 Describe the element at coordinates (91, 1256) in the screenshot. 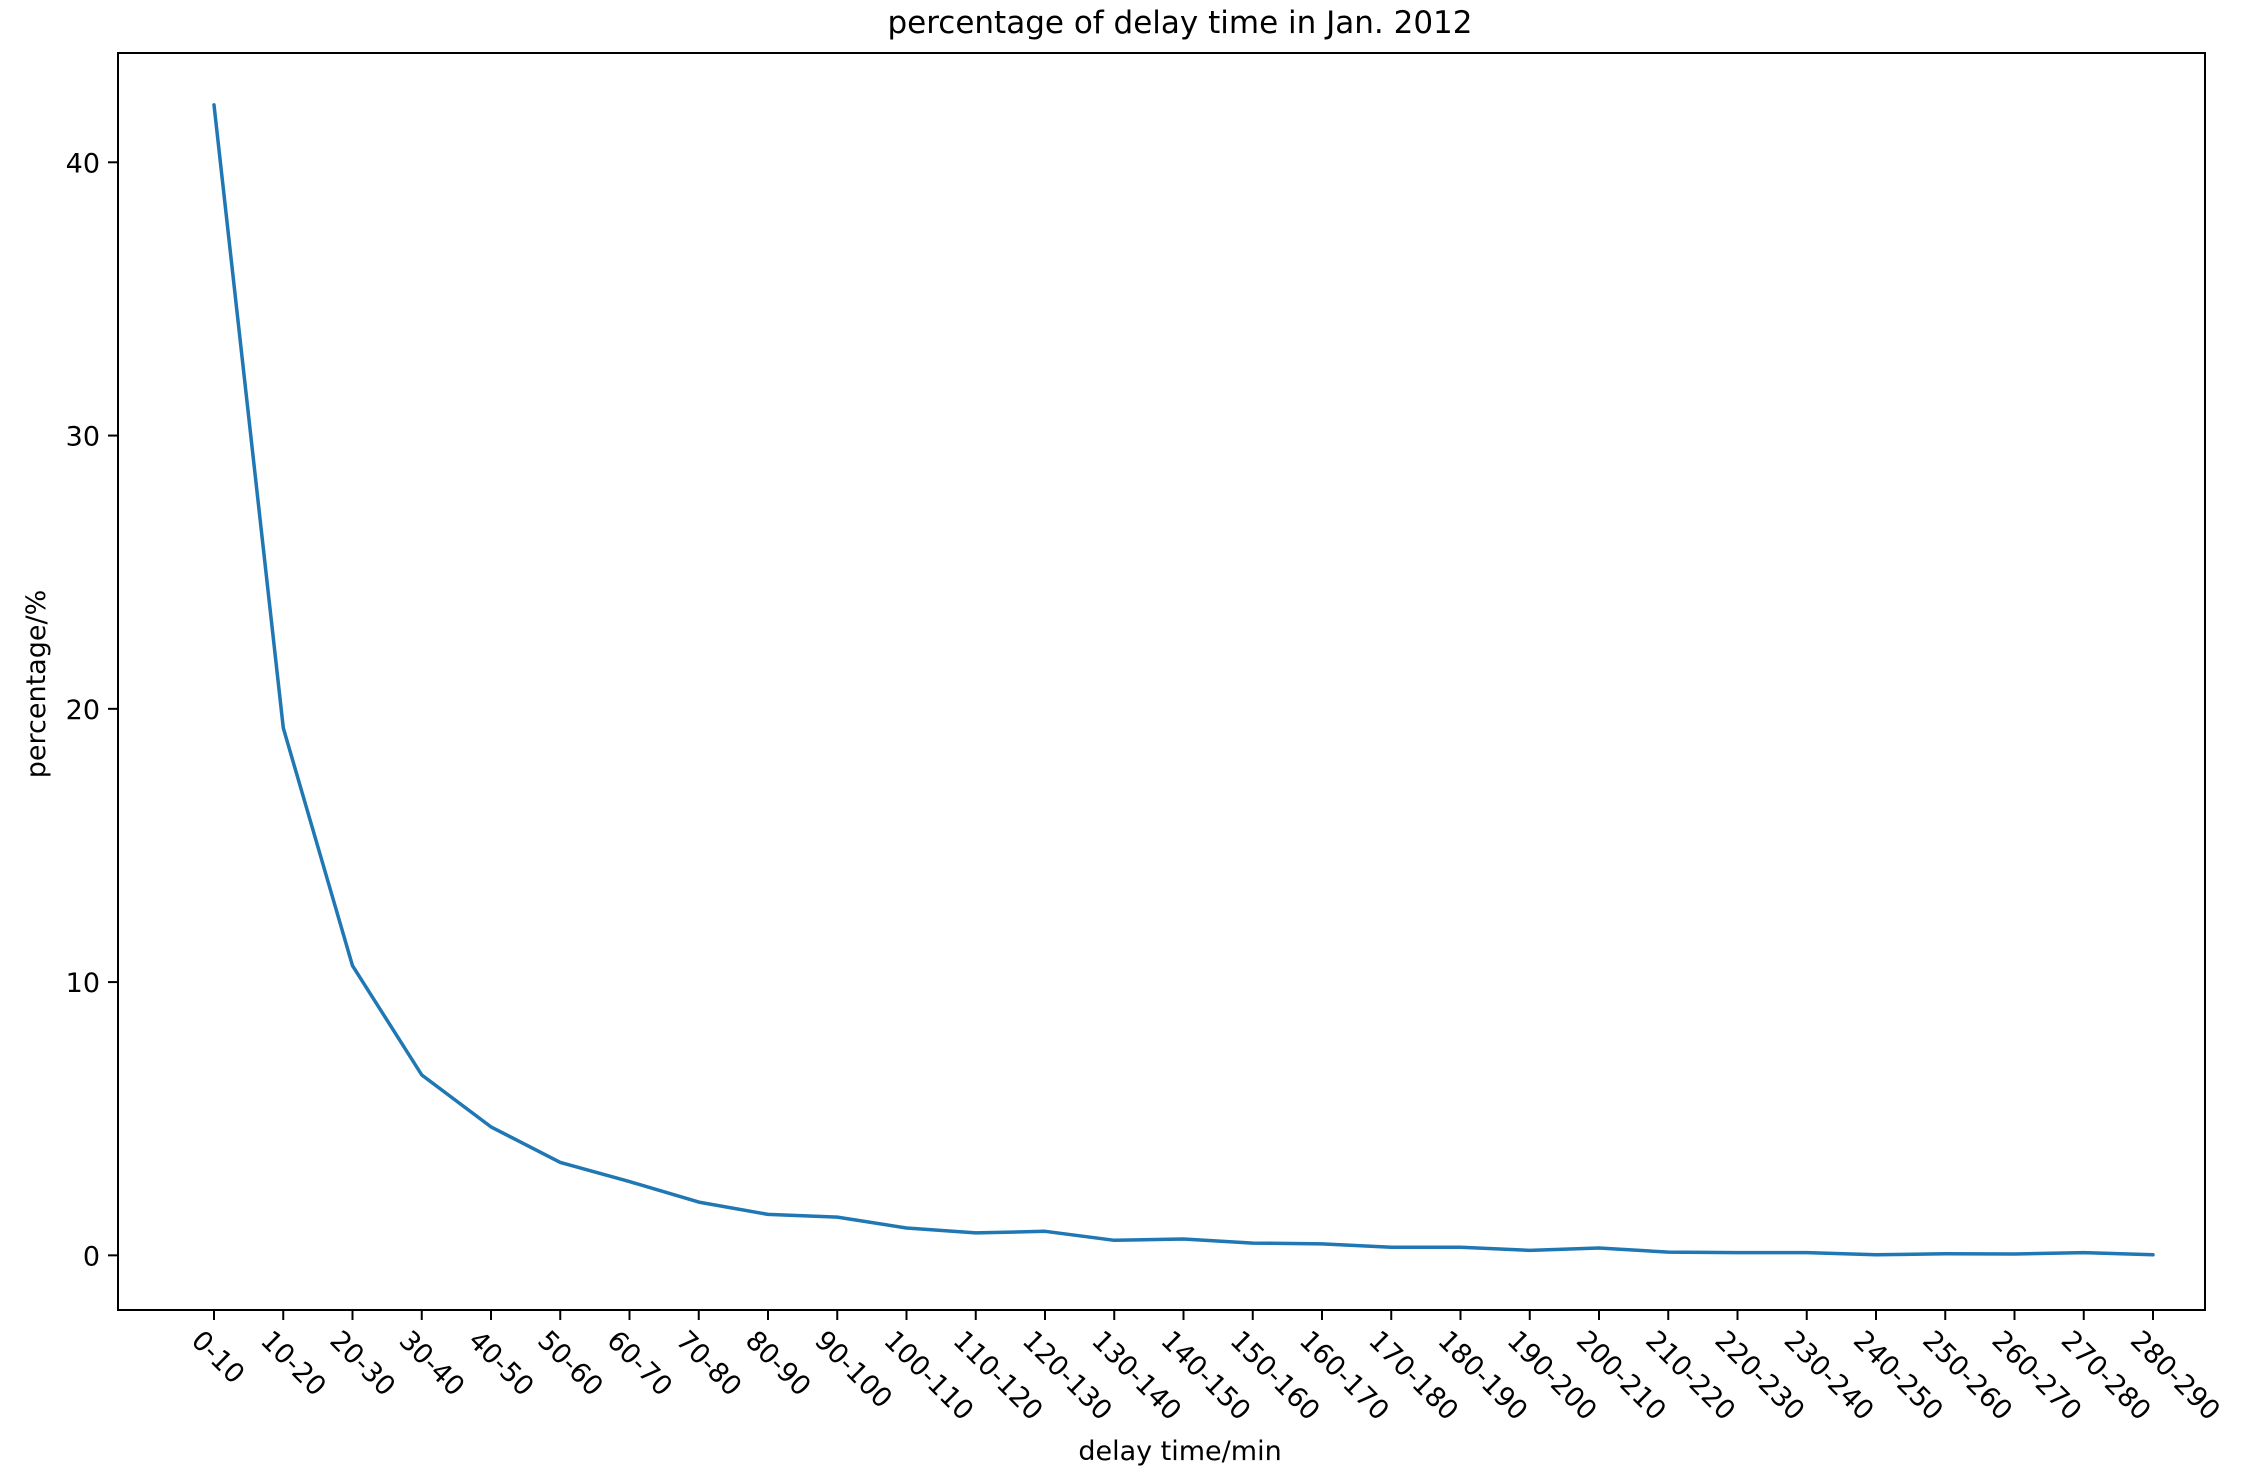

I see `y-tick-label: 0` at that location.